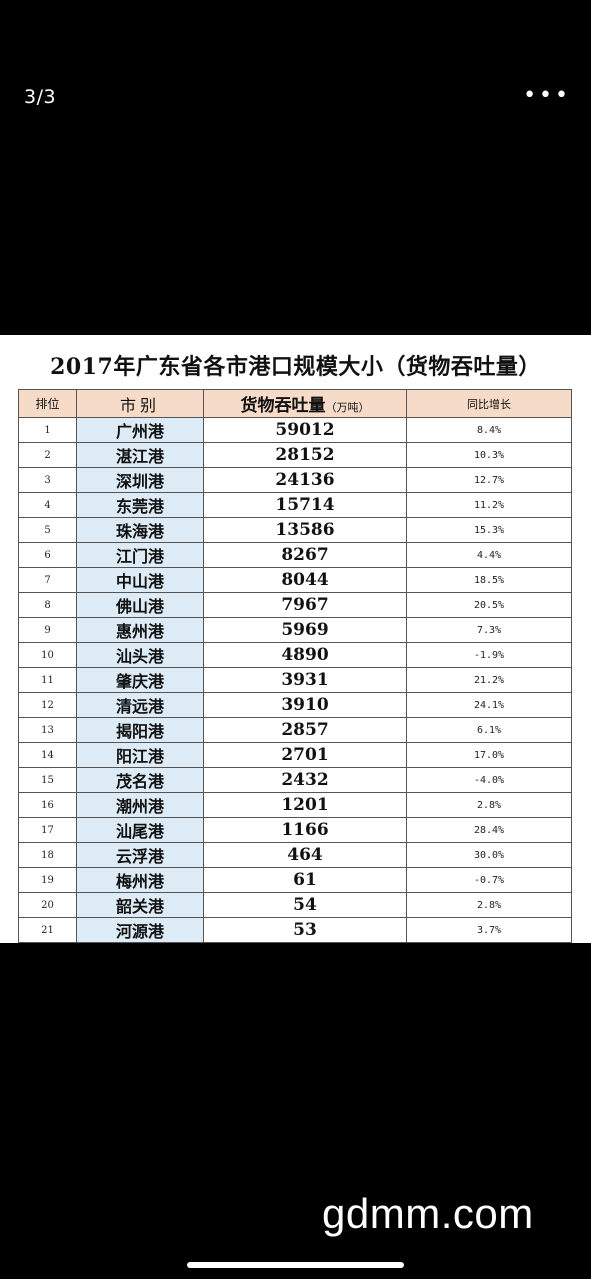  Describe the element at coordinates (305, 930) in the screenshot. I see `volume-cell: 53` at that location.